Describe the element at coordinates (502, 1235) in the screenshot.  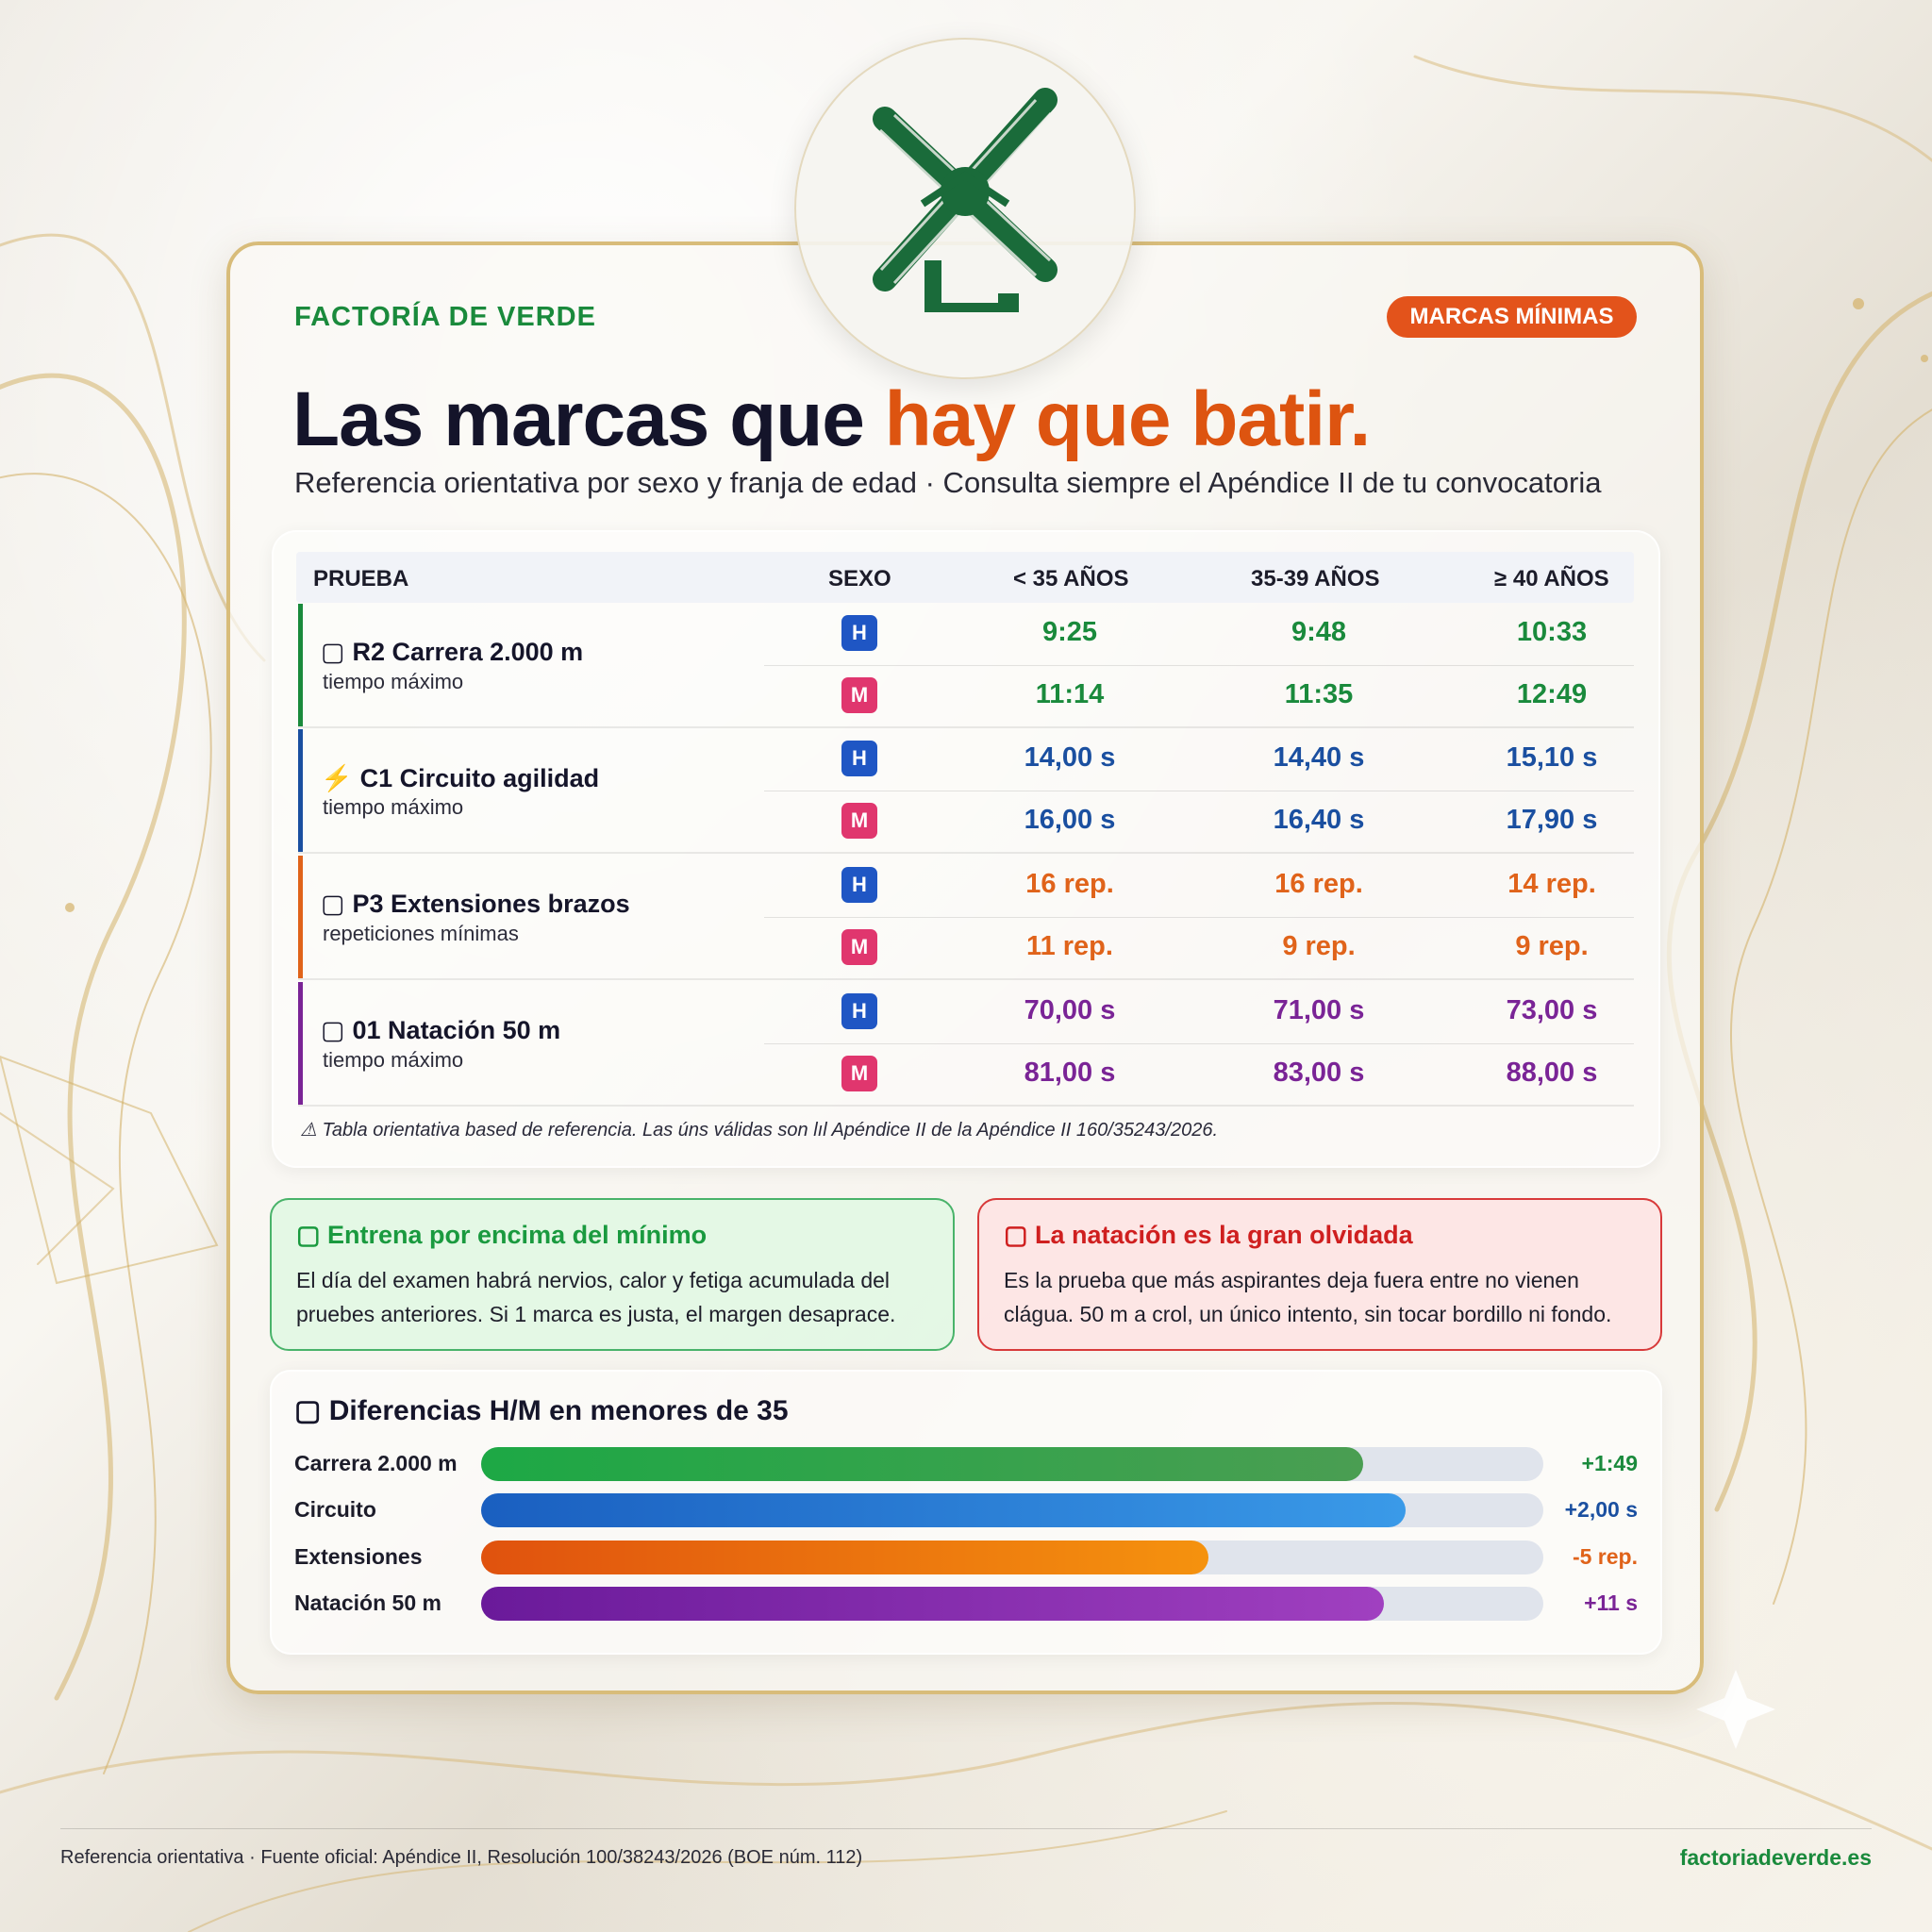
I see `tip-title: ▢ Entrena por encima del mínimo` at that location.